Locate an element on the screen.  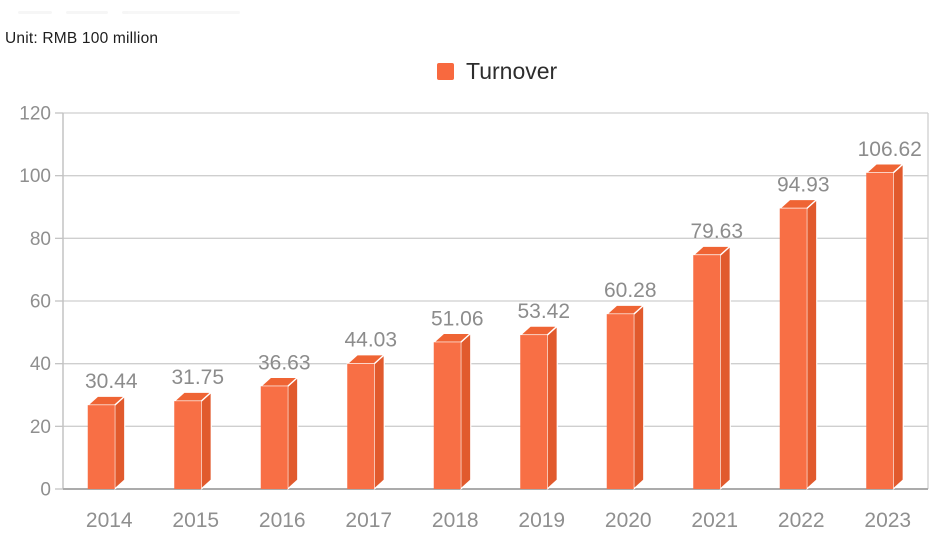
bar-value-label: 106.62 is located at coordinates (890, 149).